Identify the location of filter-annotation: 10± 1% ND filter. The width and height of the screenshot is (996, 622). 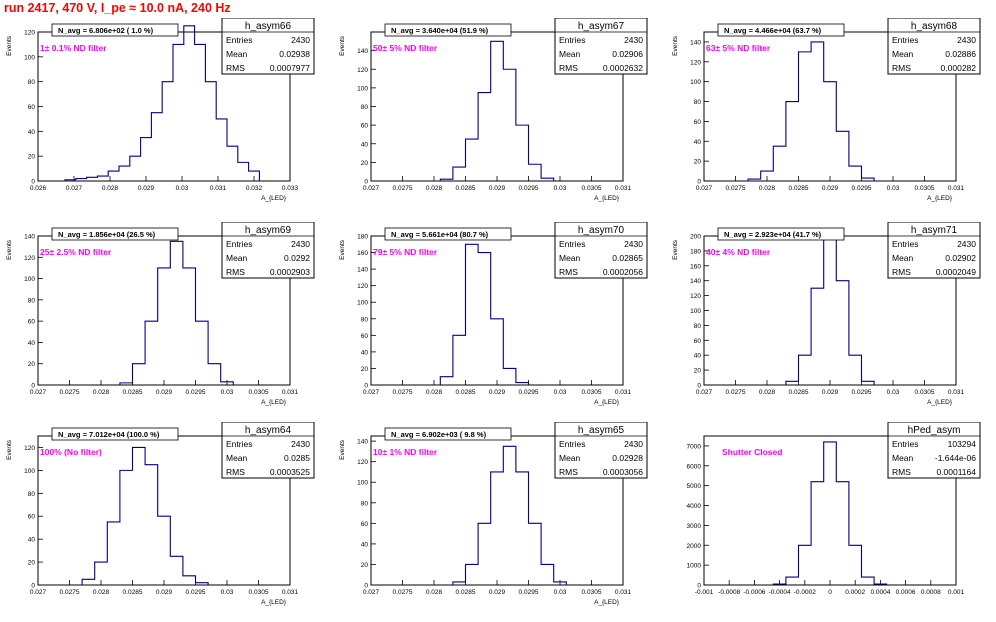
(405, 452).